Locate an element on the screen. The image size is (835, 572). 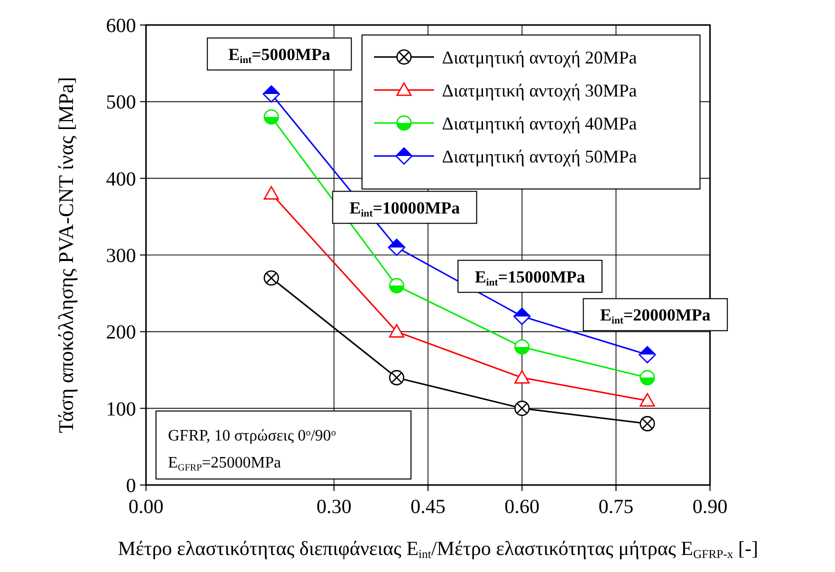
annotation: E$_{int}$=20000MPa is located at coordinates (656, 316).